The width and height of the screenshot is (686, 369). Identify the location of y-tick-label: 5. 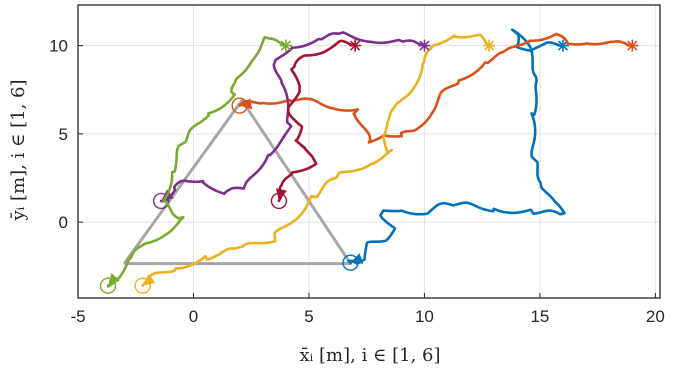
(63, 134).